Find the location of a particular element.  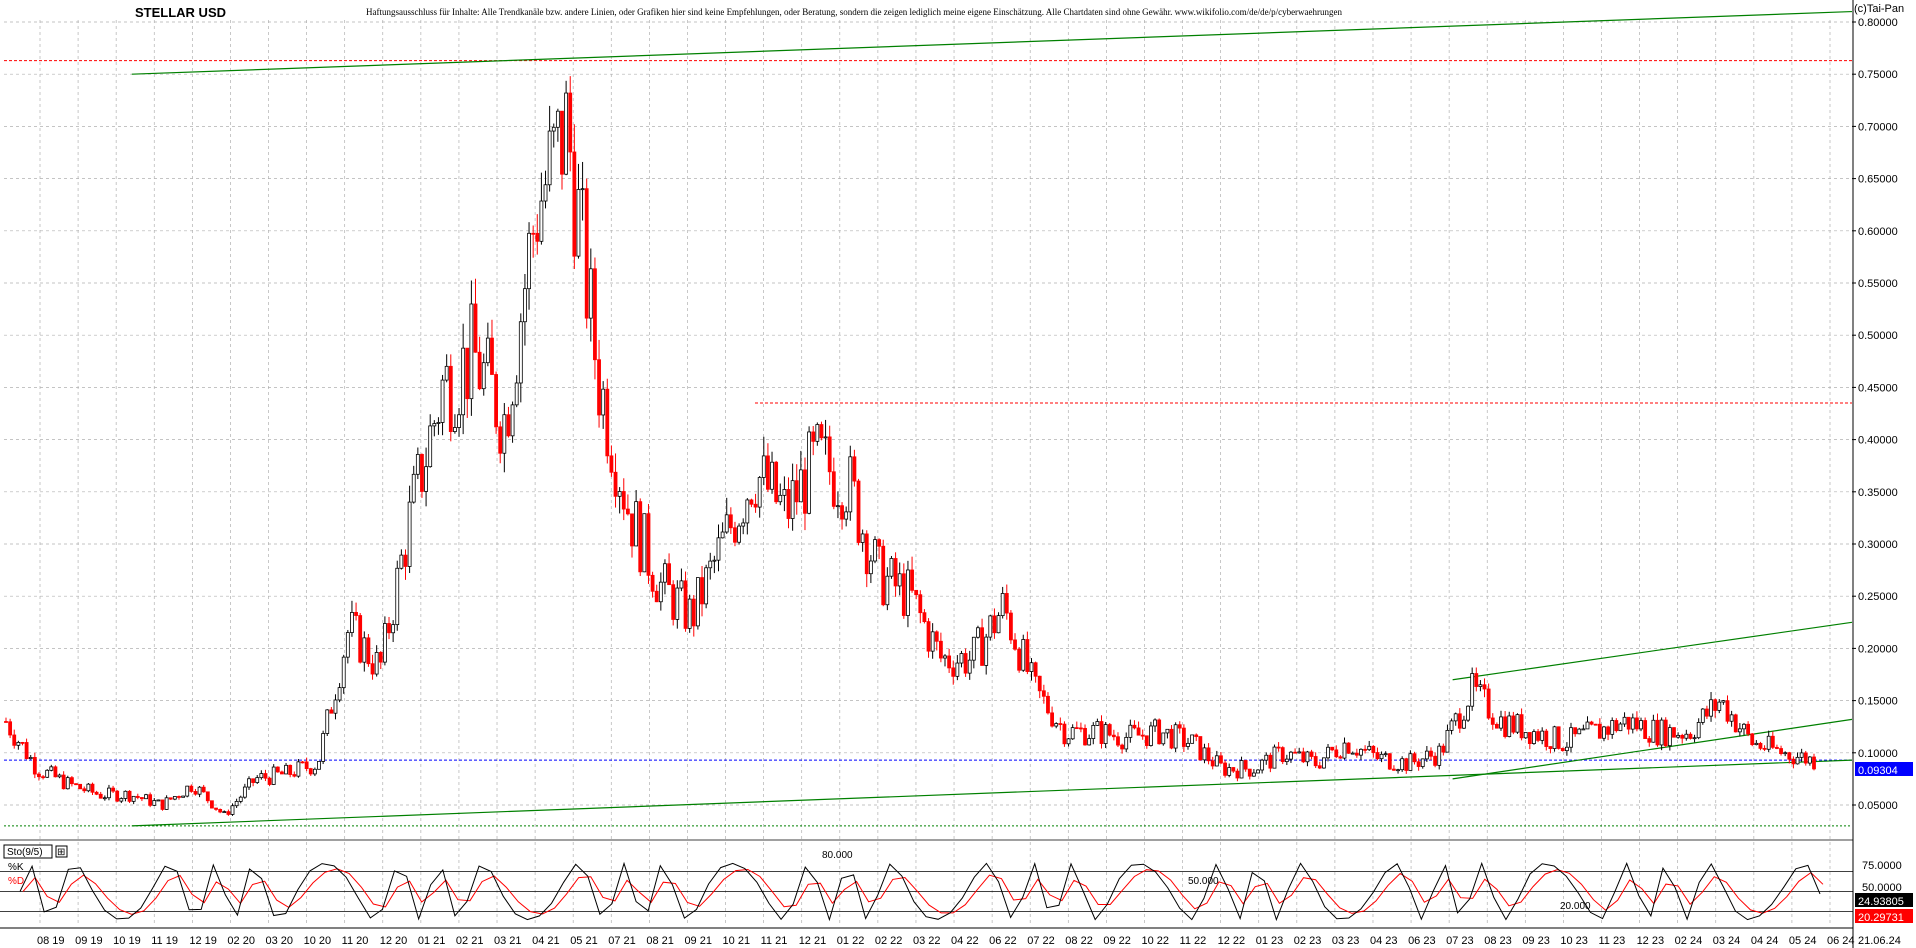

time-label: 04 21 is located at coordinates (546, 941).